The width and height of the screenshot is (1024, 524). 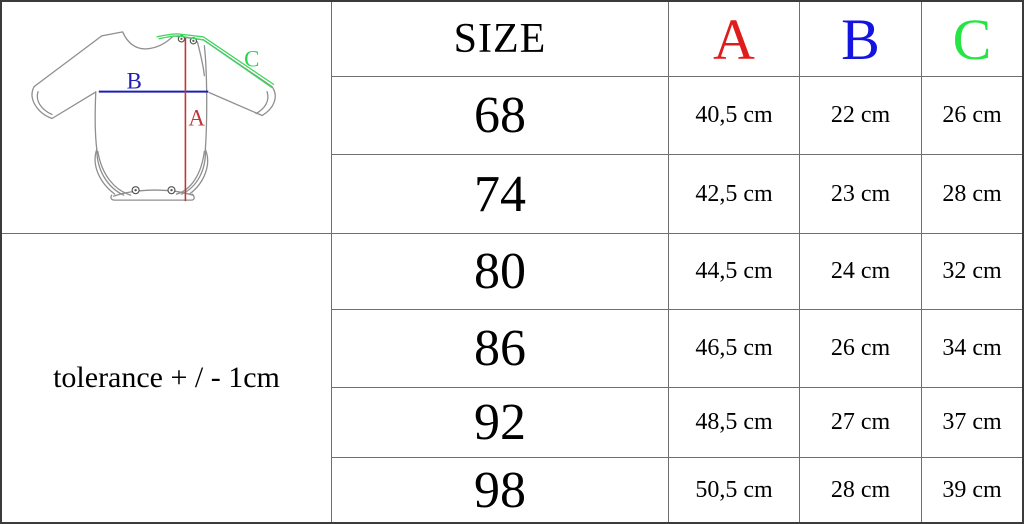 What do you see at coordinates (134, 81) in the screenshot?
I see `measurement-label-b: B` at bounding box center [134, 81].